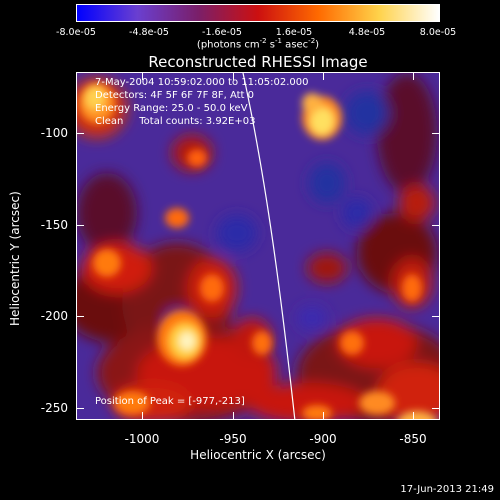 This screenshot has height=500, width=500. Describe the element at coordinates (175, 95) in the screenshot. I see `info-detectors: Detectors: 4F 5F 6F 7F 8F, Att 0` at that location.